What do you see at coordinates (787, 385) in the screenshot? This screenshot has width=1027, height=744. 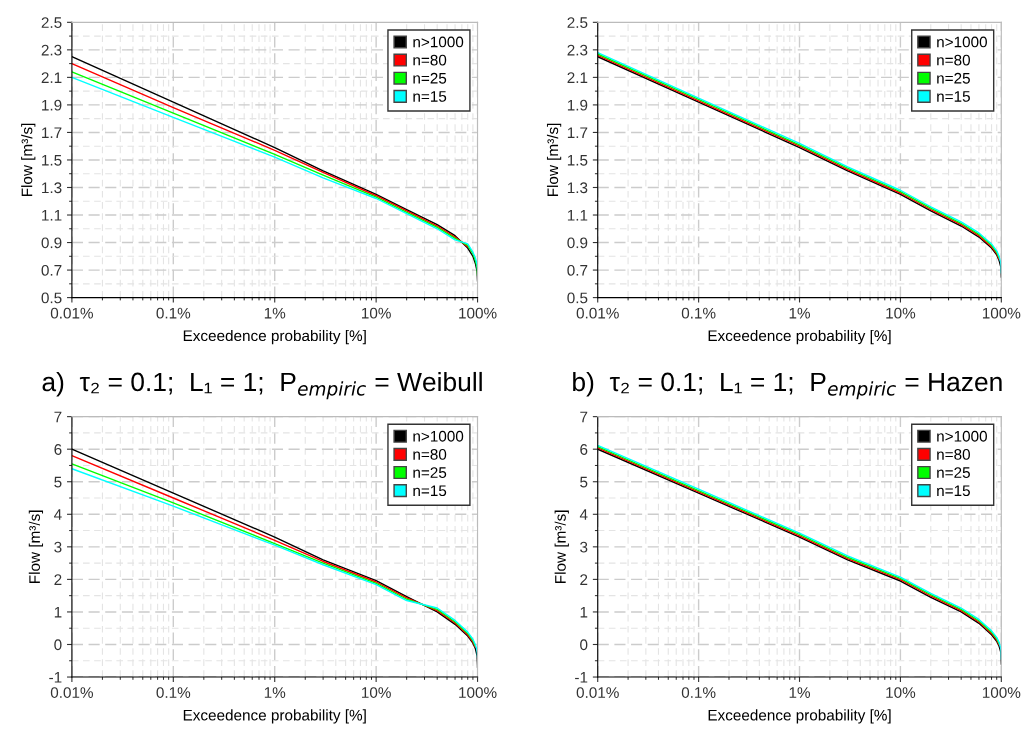 I see `text: b) τ₂ = 0.1; L₁ = 1; P$_{empiric}$ = Hazen` at bounding box center [787, 385].